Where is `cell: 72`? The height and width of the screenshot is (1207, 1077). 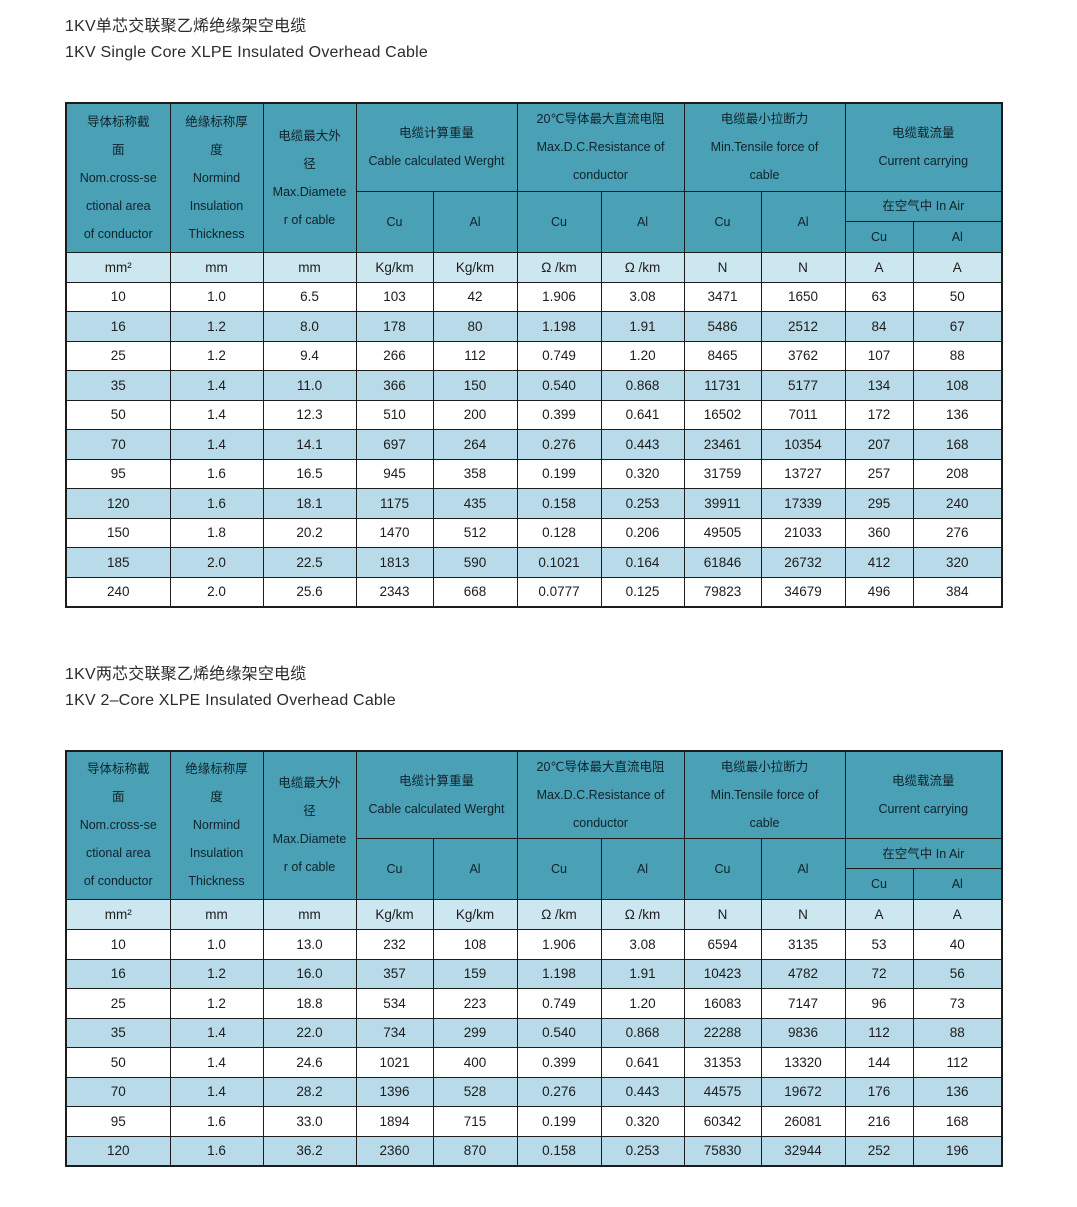 cell: 72 is located at coordinates (879, 973).